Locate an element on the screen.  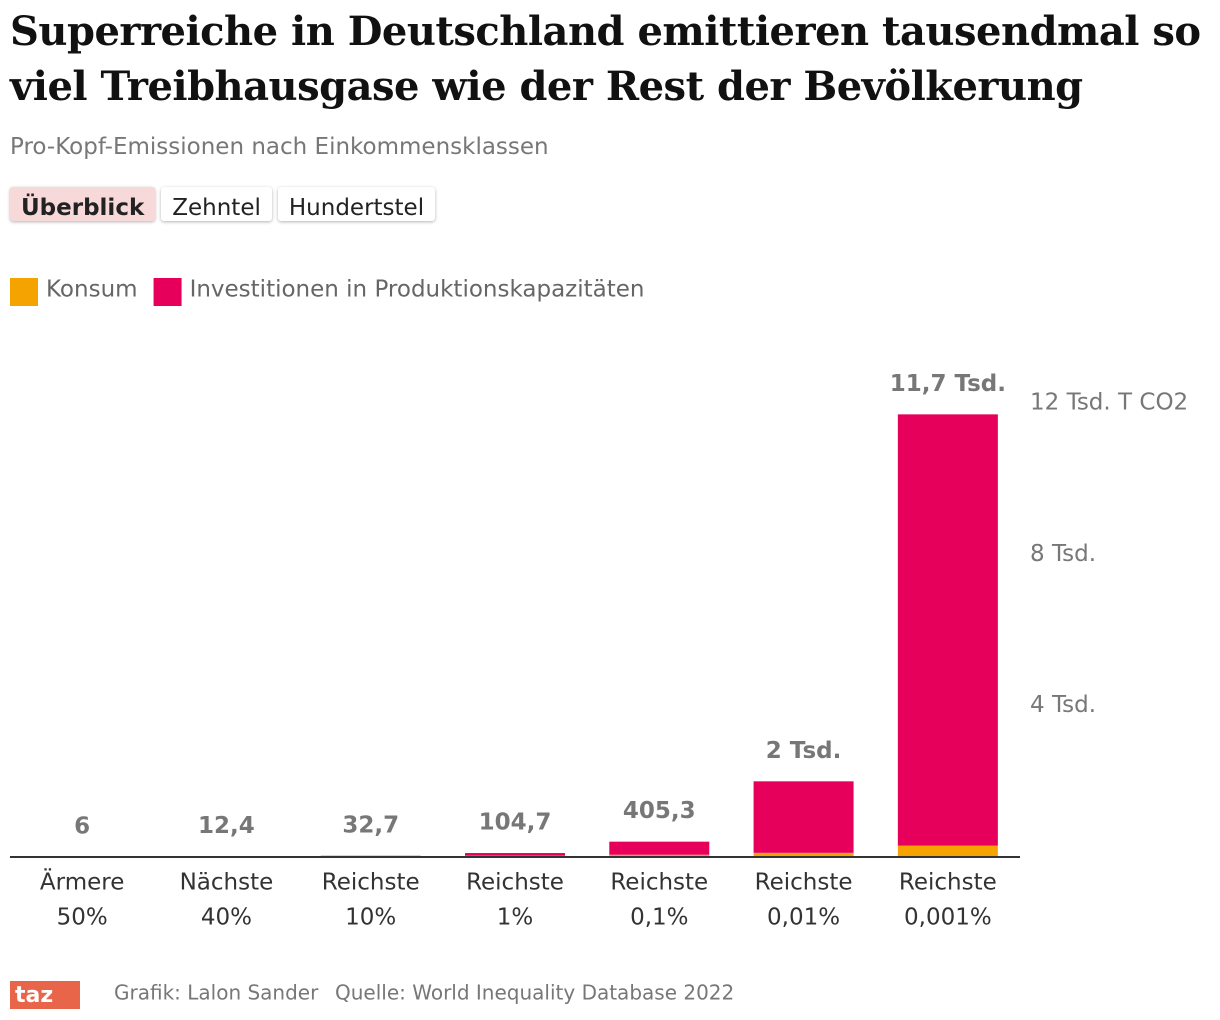
total-label: 32,7 is located at coordinates (370, 825).